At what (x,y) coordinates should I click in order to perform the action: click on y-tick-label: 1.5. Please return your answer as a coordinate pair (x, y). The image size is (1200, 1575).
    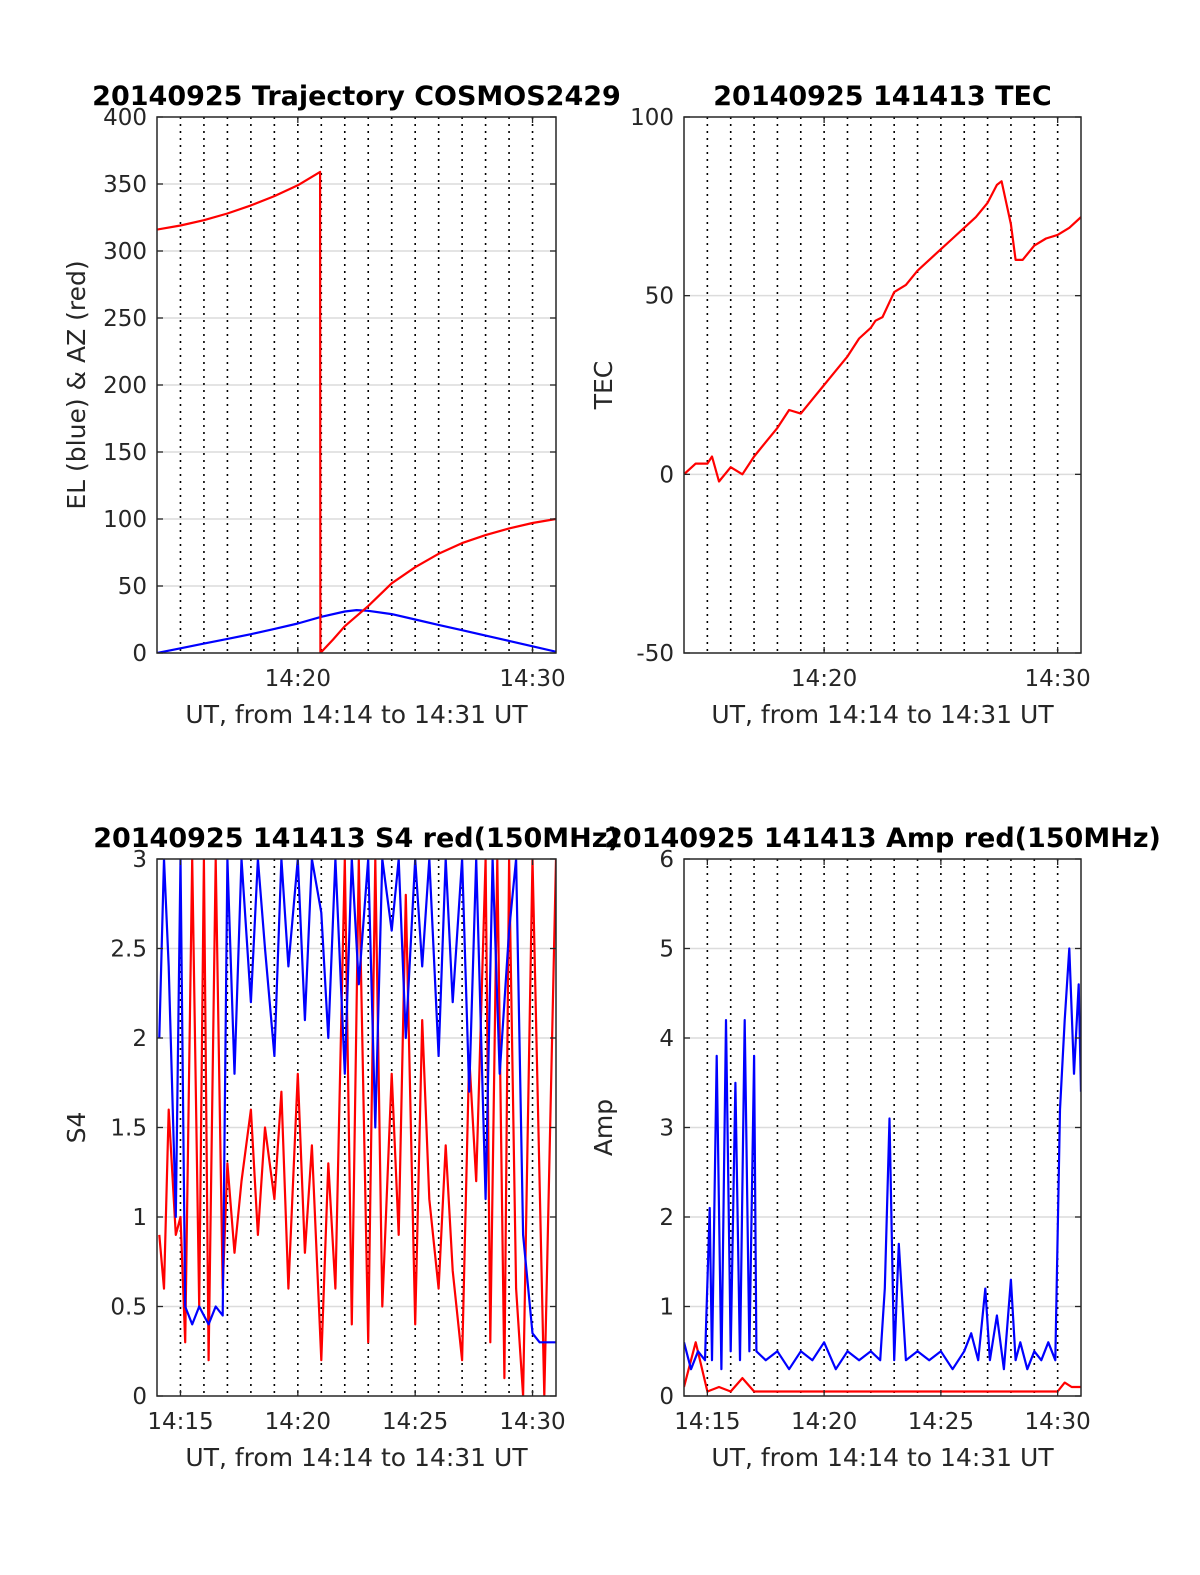
    Looking at the image, I should click on (128, 1129).